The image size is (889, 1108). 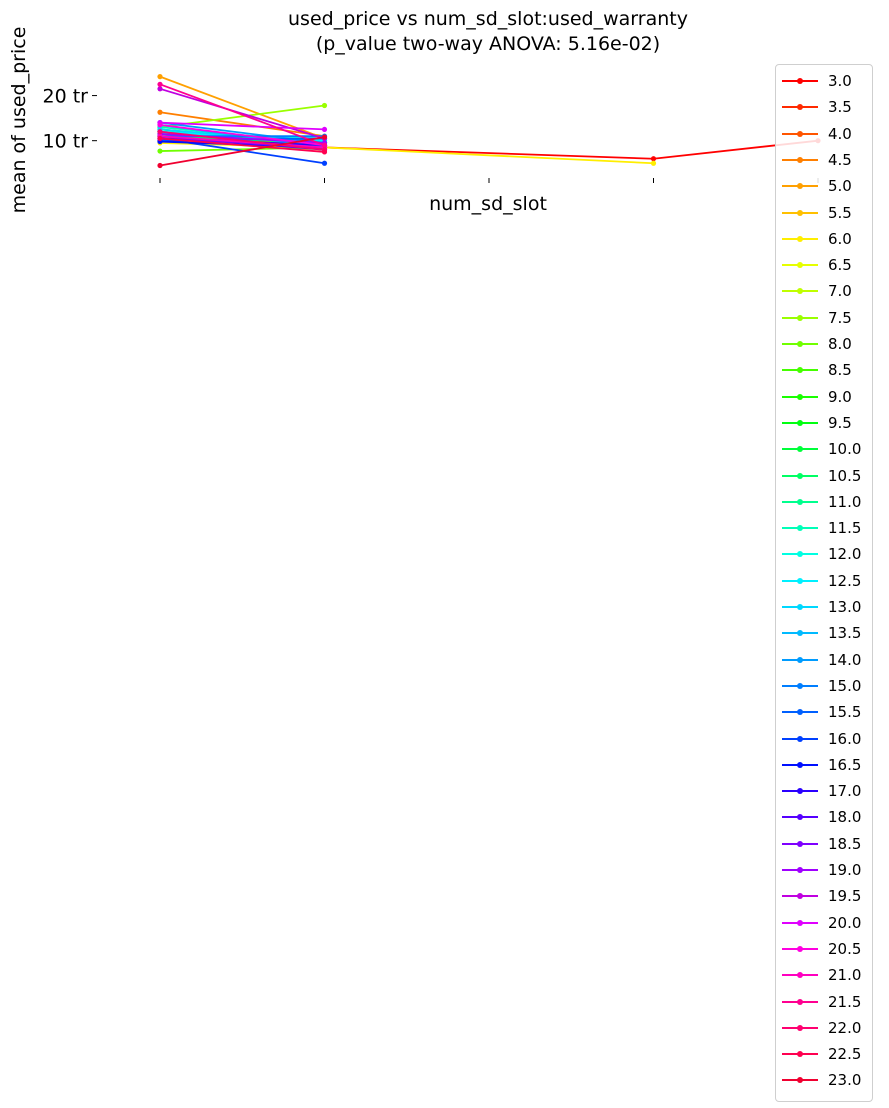 I want to click on y-axis-ticks: 10 tr 20 tr, so click(x=70, y=119).